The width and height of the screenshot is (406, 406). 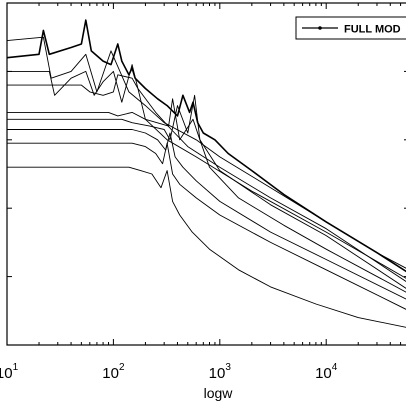 I want to click on x-tick-label: 10⁴, so click(x=326, y=372).